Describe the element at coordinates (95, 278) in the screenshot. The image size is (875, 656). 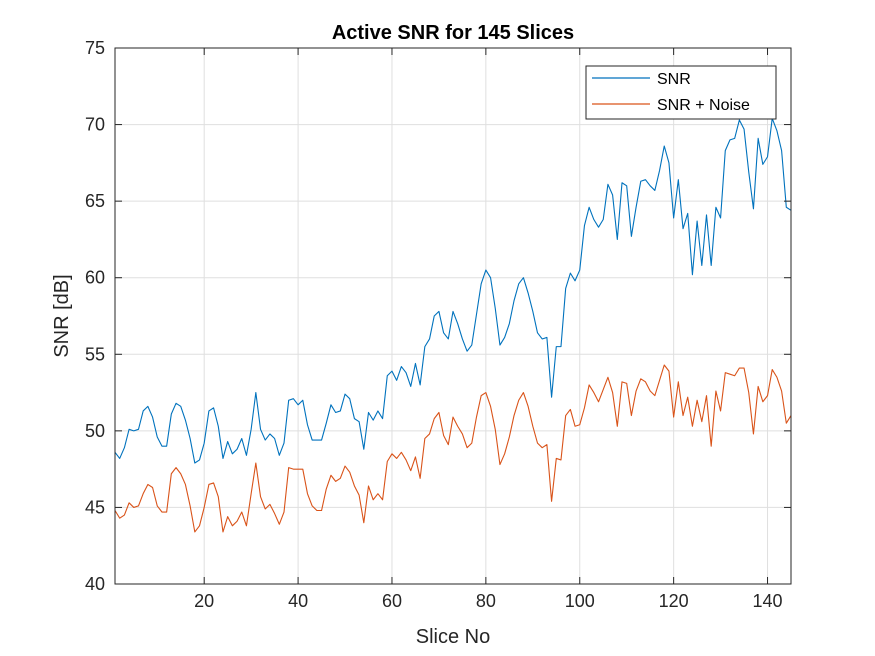
I see `y-tick-label: 60` at that location.